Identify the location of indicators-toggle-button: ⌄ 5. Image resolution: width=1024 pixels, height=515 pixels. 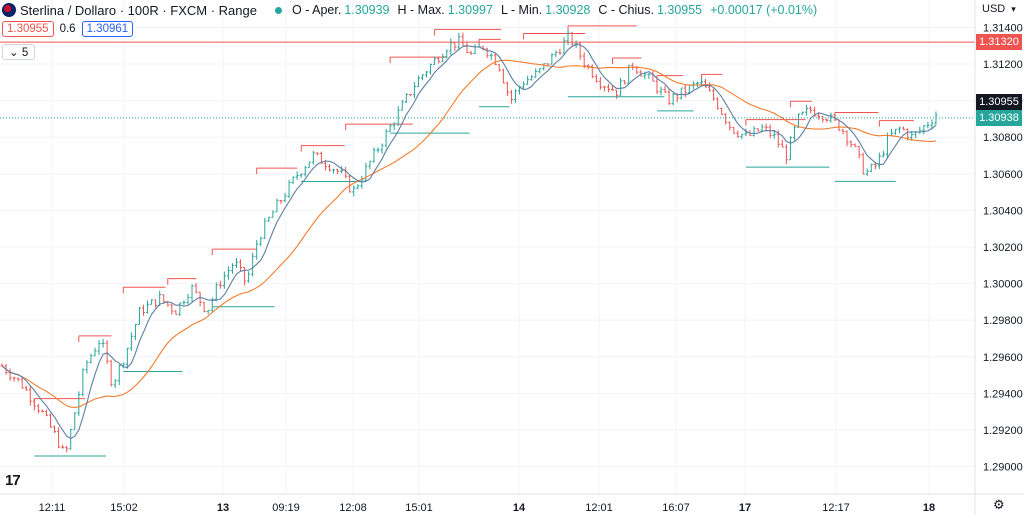
(19, 52).